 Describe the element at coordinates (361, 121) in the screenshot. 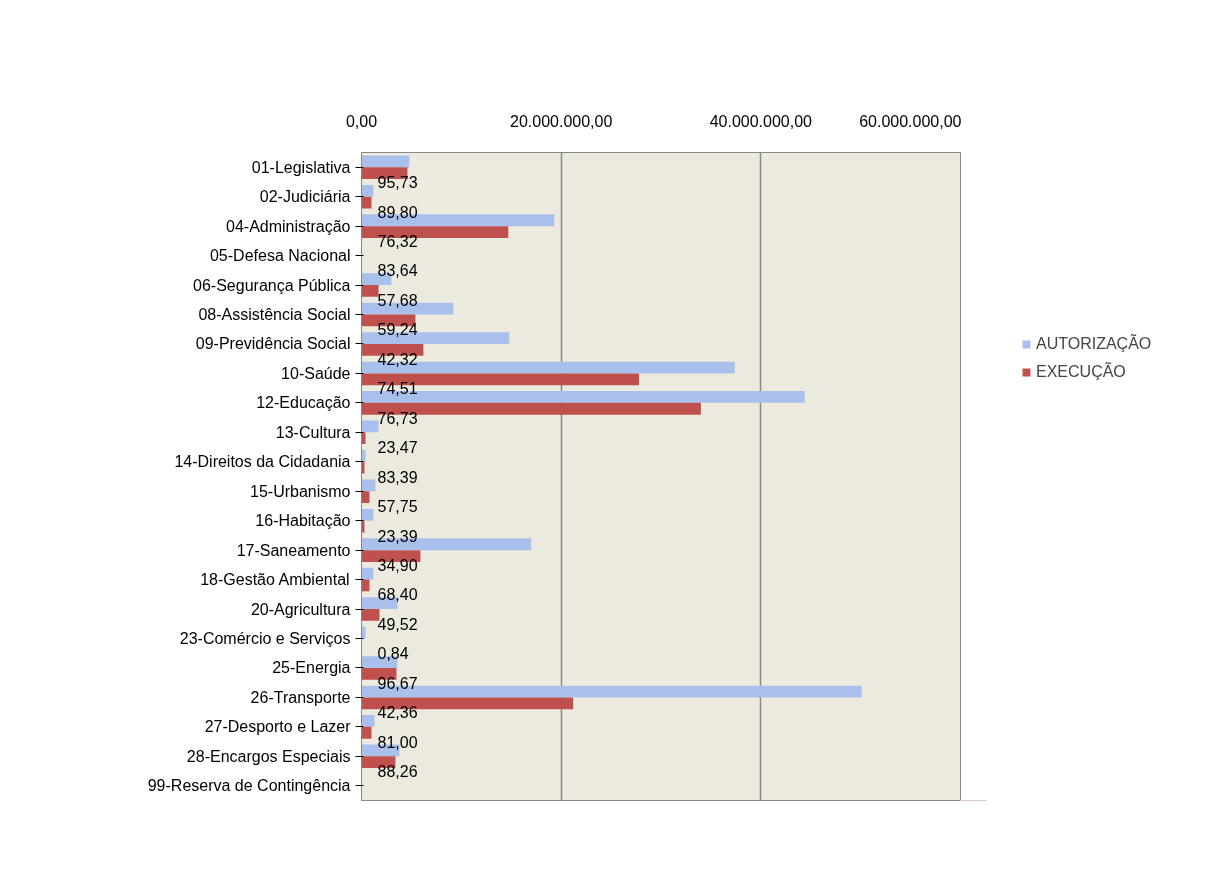

I see `x-tick-label: 0,00` at that location.